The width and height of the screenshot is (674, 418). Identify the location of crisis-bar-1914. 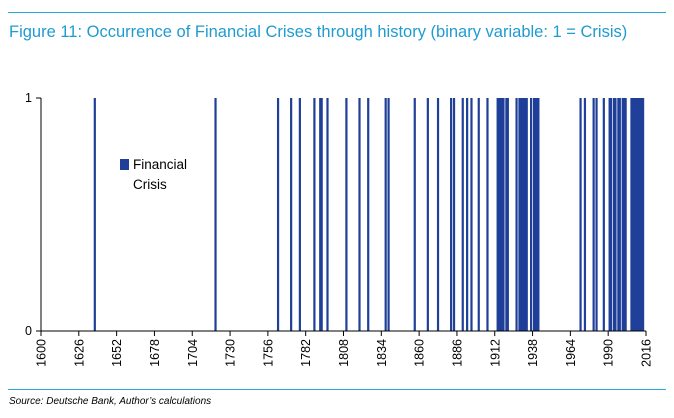
(497, 214).